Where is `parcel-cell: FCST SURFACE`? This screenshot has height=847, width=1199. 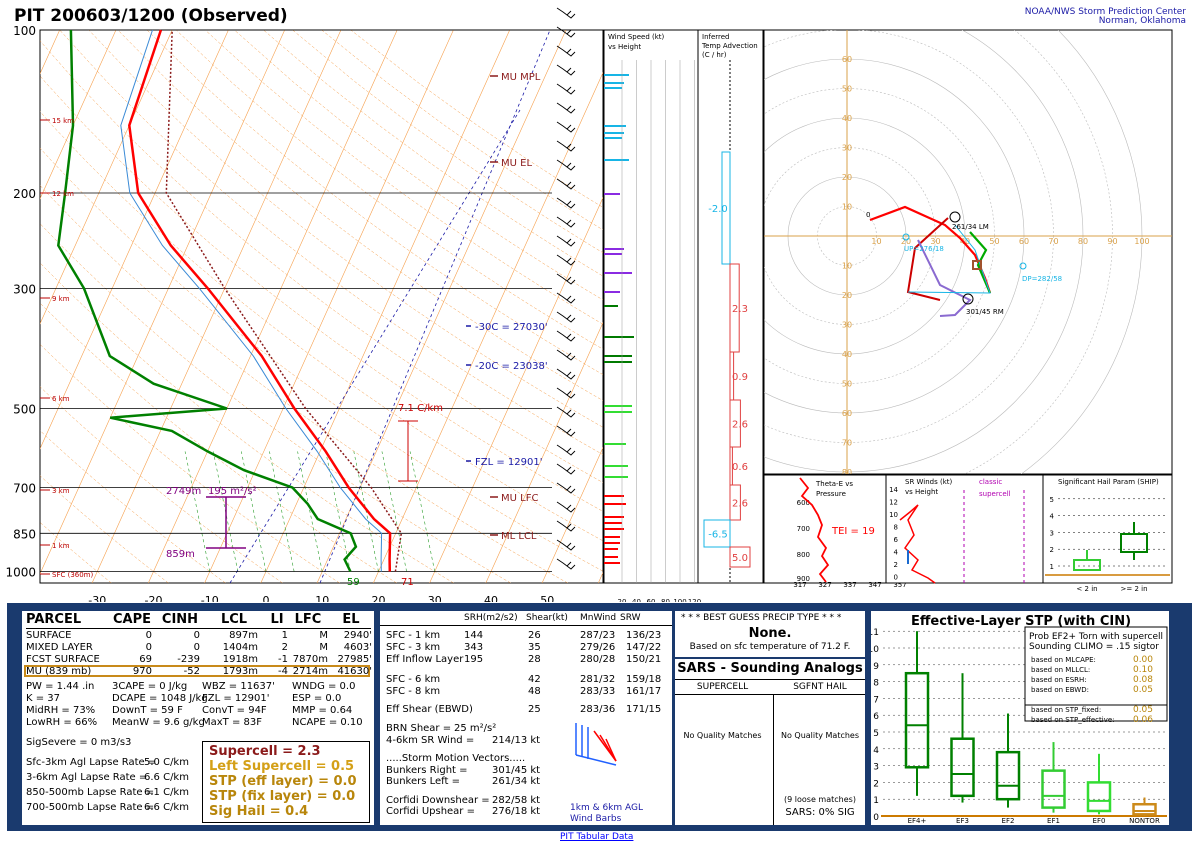
parcel-cell: FCST SURFACE is located at coordinates (63, 659).